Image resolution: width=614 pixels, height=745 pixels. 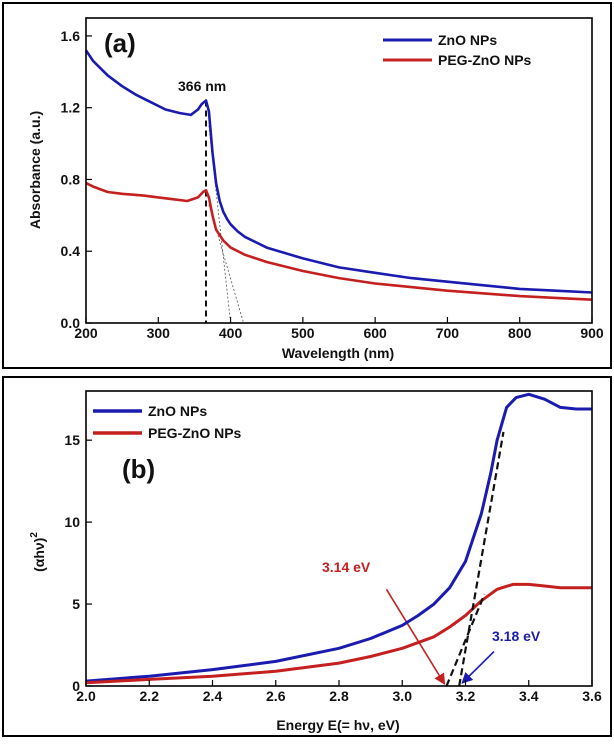 I want to click on x-tick-label-2: 2.4, so click(x=213, y=696).